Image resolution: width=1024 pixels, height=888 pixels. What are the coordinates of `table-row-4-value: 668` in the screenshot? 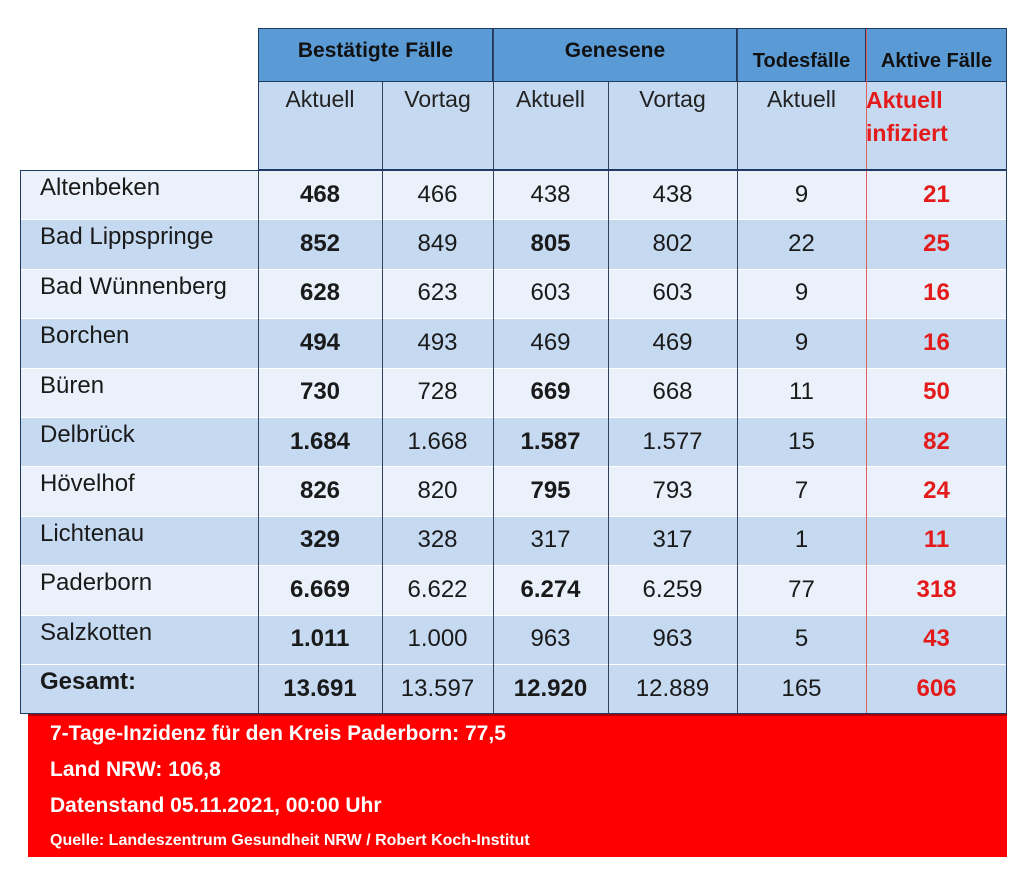 It's located at (672, 392).